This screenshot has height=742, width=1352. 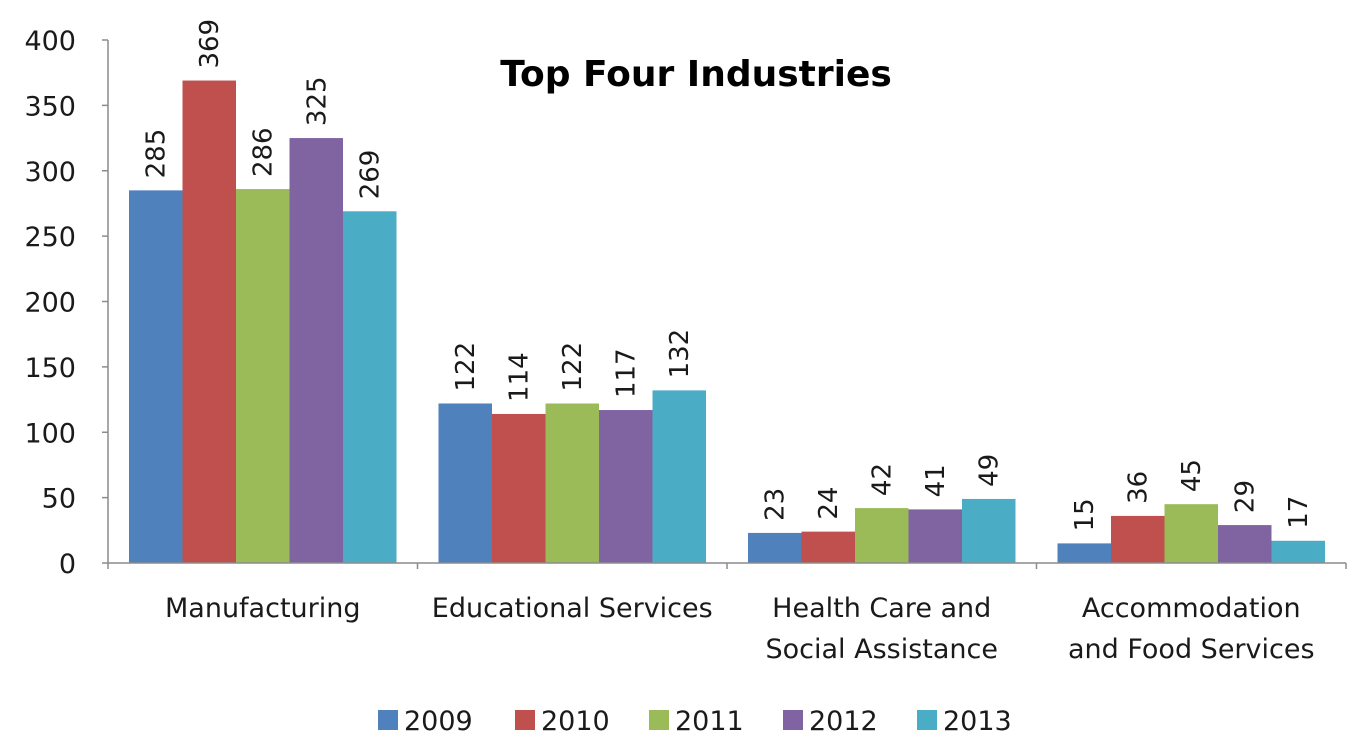 What do you see at coordinates (1191, 649) in the screenshot?
I see `category-label: and Food Services` at bounding box center [1191, 649].